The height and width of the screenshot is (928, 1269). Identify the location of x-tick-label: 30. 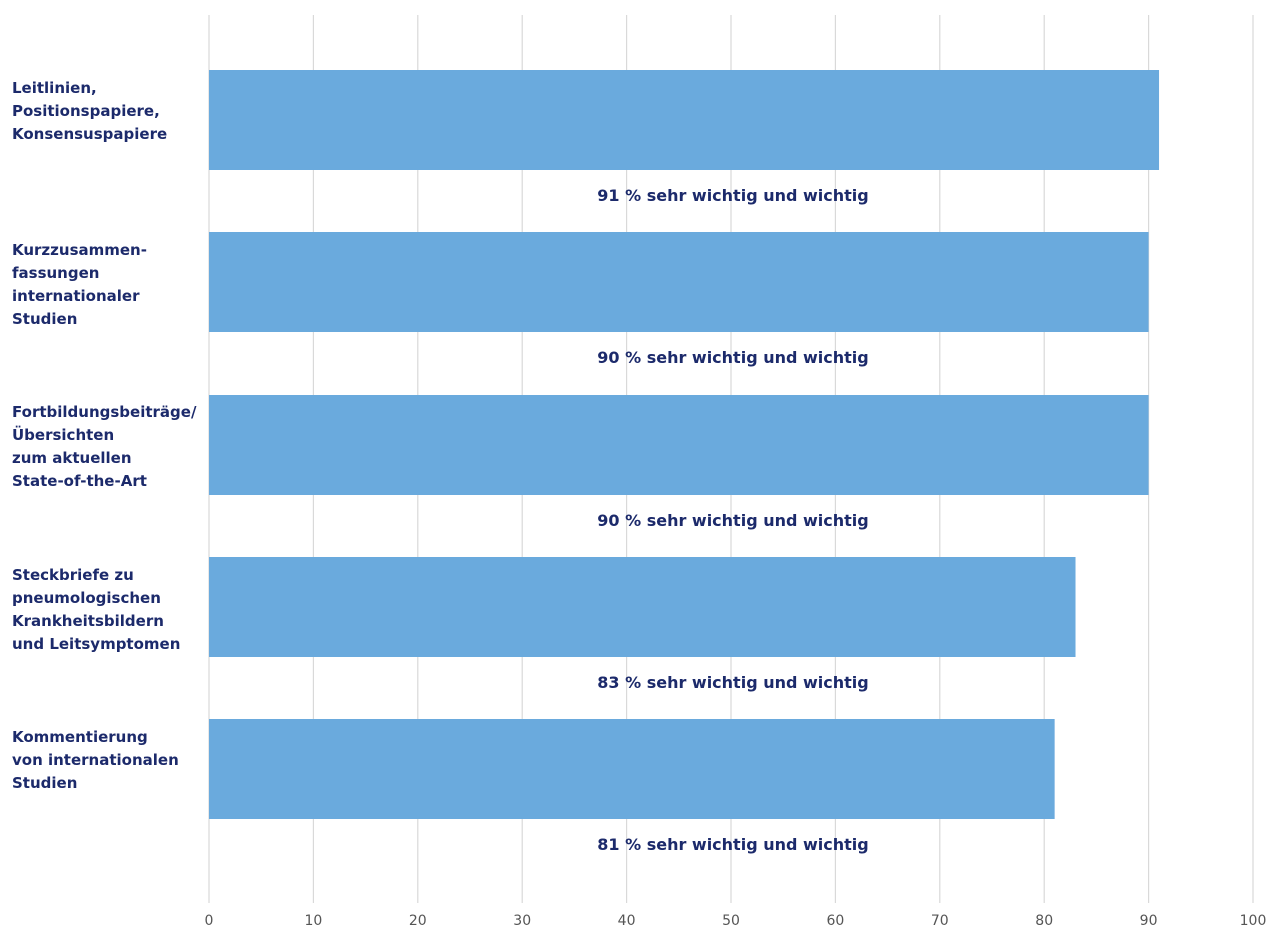
(522, 920).